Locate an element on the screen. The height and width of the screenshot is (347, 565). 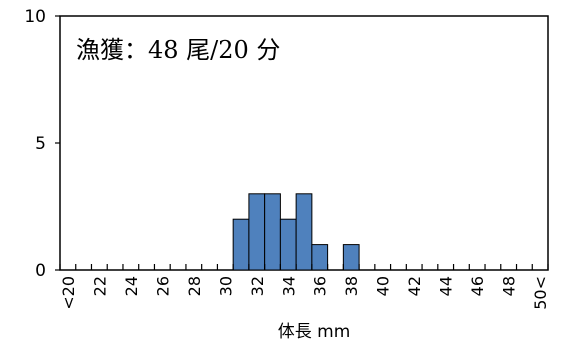
x-tick-label: <20 is located at coordinates (68, 293).